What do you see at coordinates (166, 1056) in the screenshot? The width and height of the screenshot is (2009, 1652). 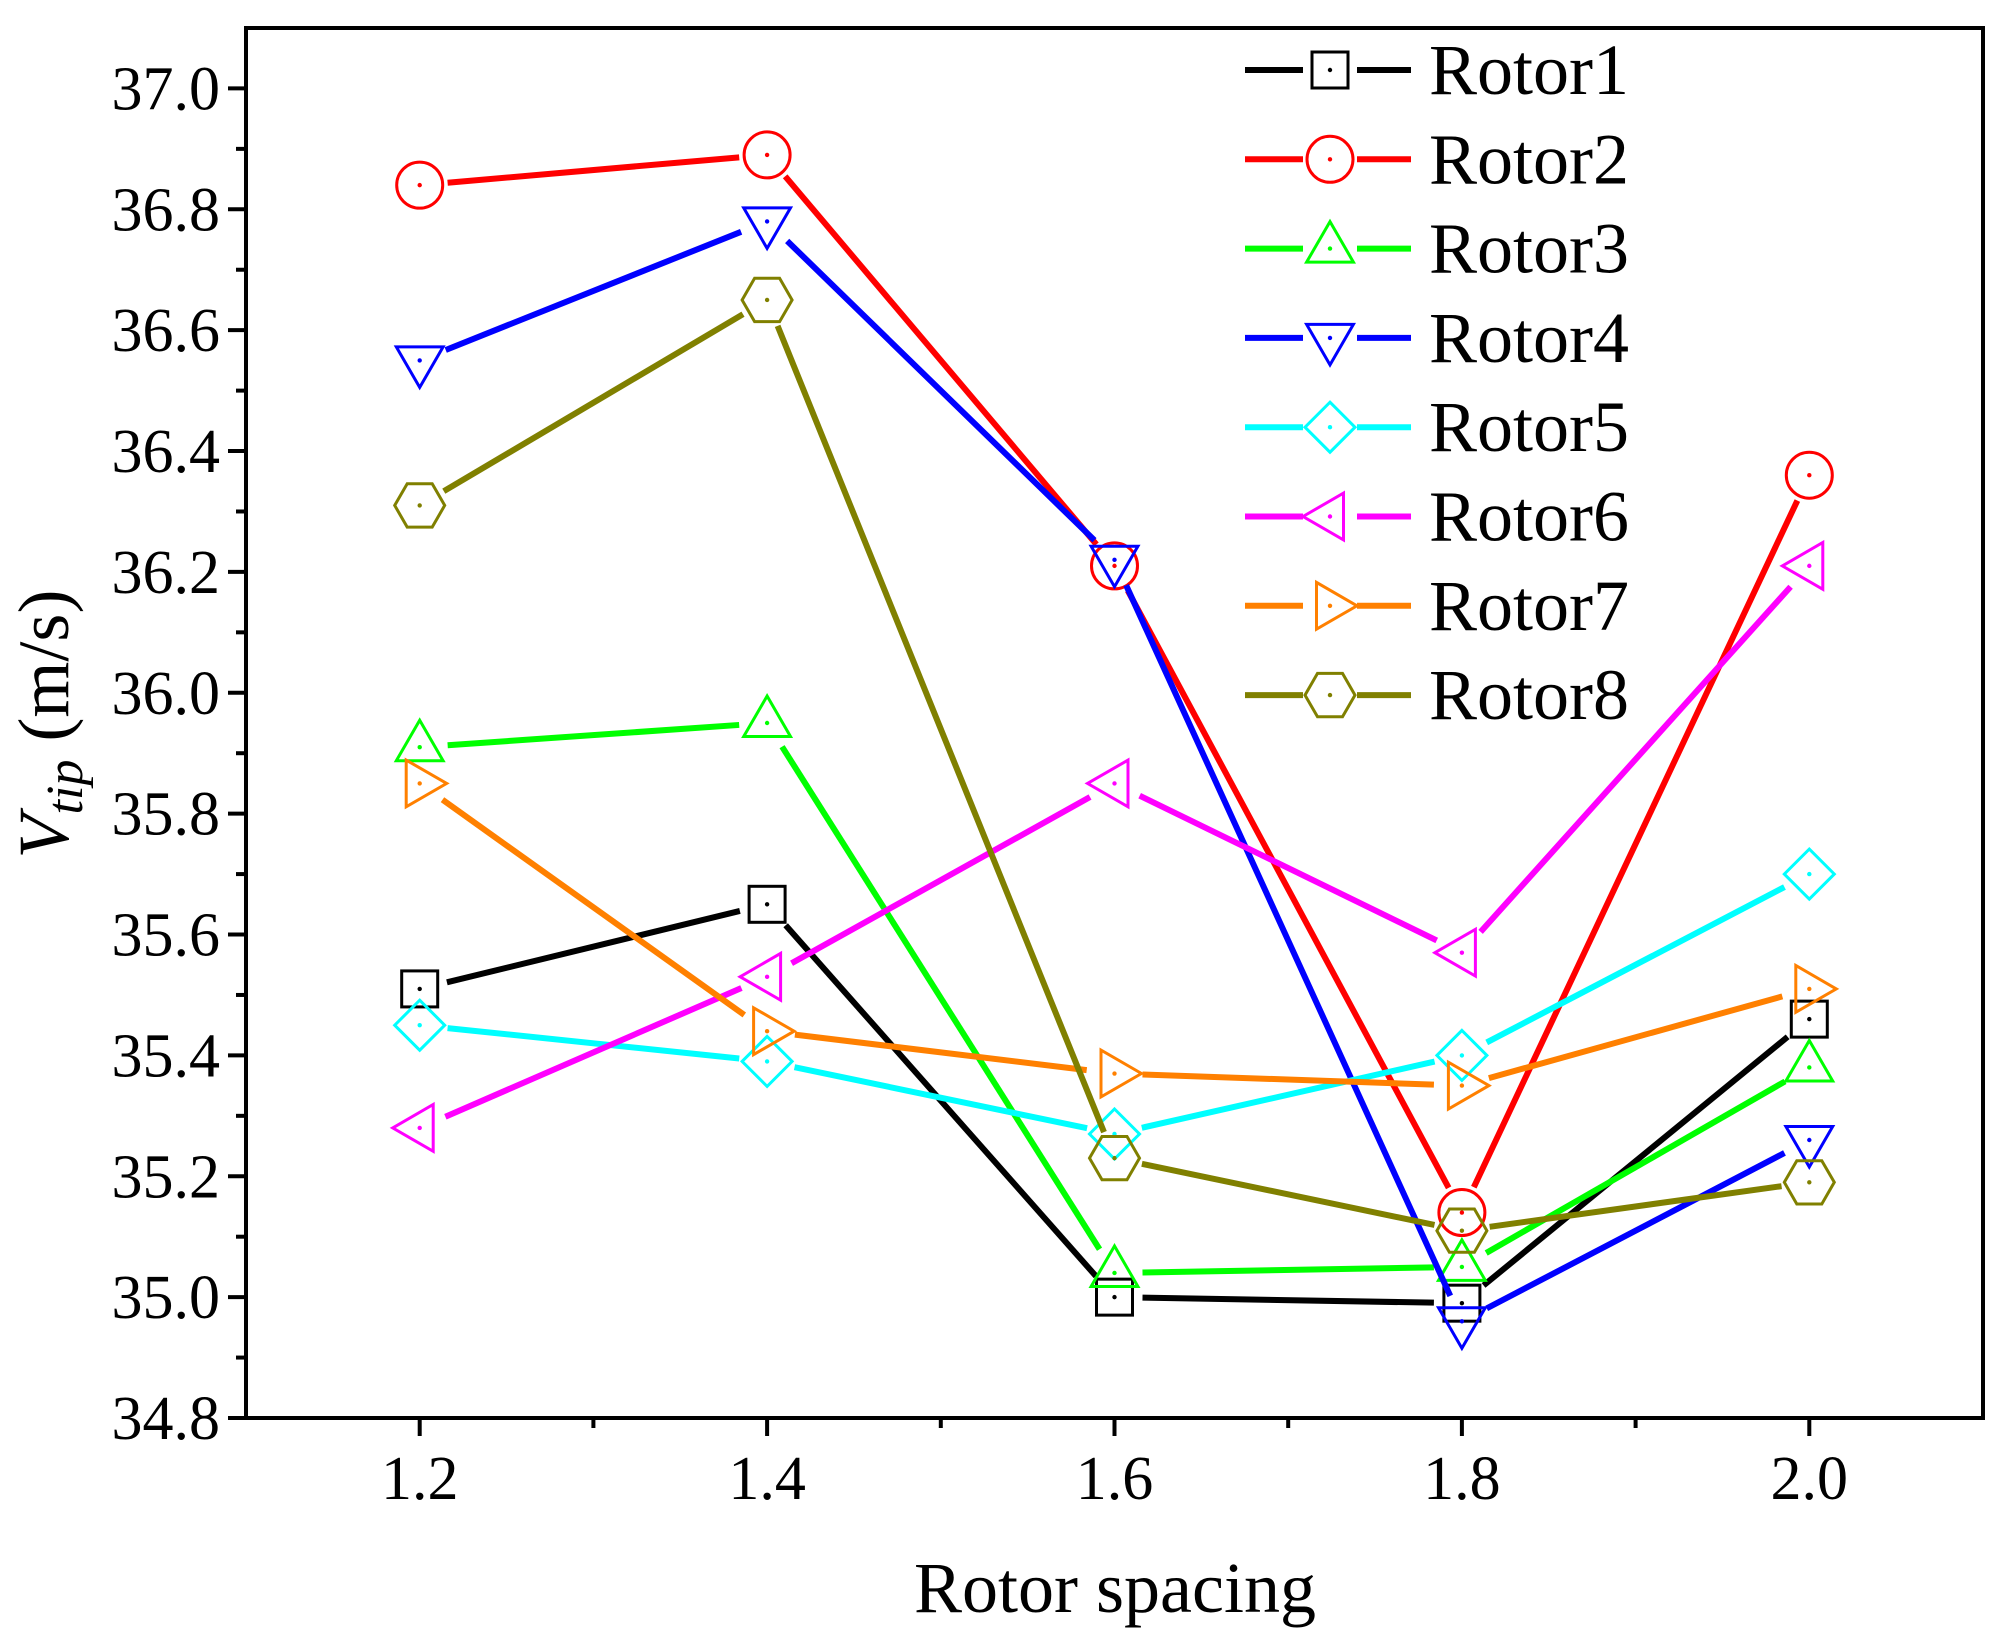 I see `y-tick-label: 35.4` at bounding box center [166, 1056].